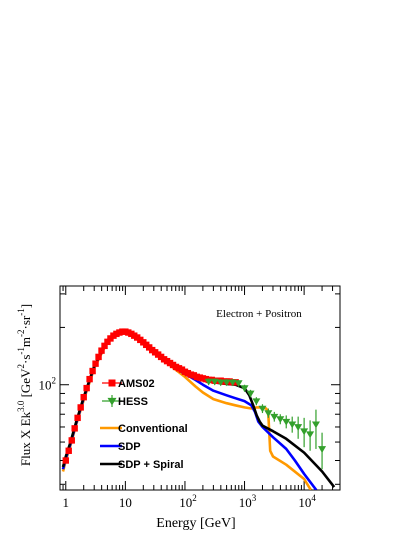 This screenshot has width=415, height=537. What do you see at coordinates (151, 465) in the screenshot?
I see `legend-label-sdp-spiral: SDP + Spiral` at bounding box center [151, 465].